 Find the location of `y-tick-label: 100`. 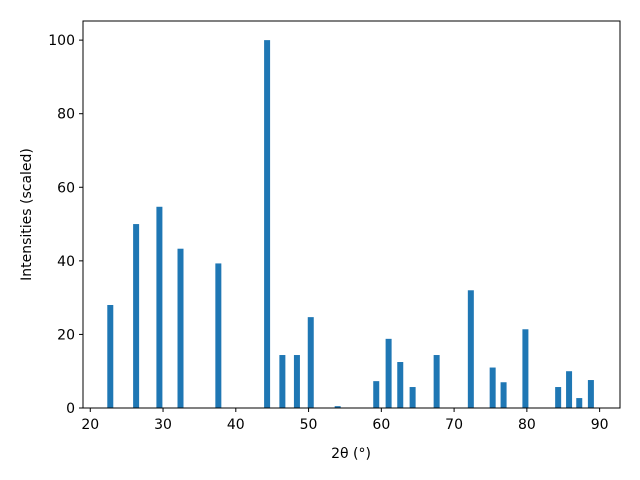

y-tick-label: 100 is located at coordinates (61, 41).